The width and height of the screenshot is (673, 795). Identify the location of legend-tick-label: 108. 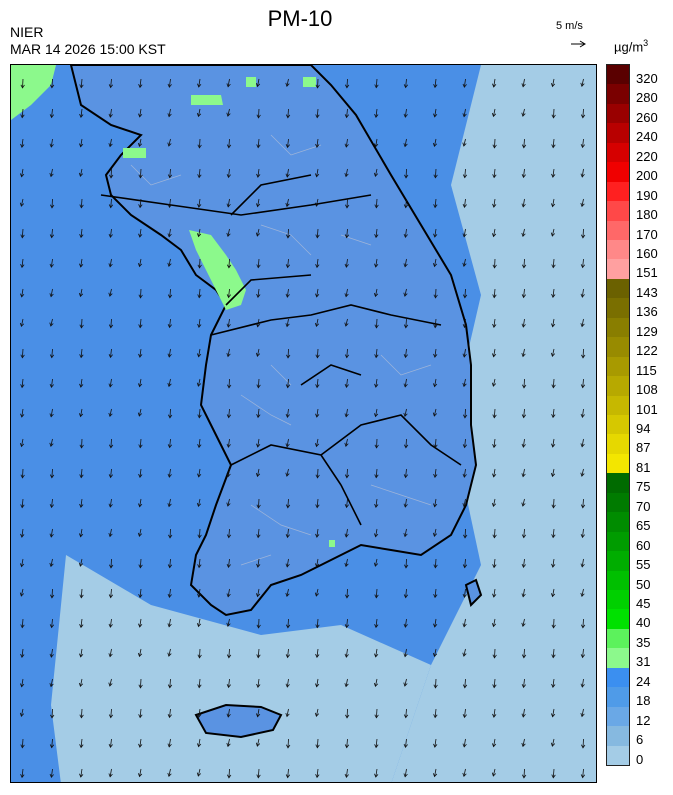
(647, 390).